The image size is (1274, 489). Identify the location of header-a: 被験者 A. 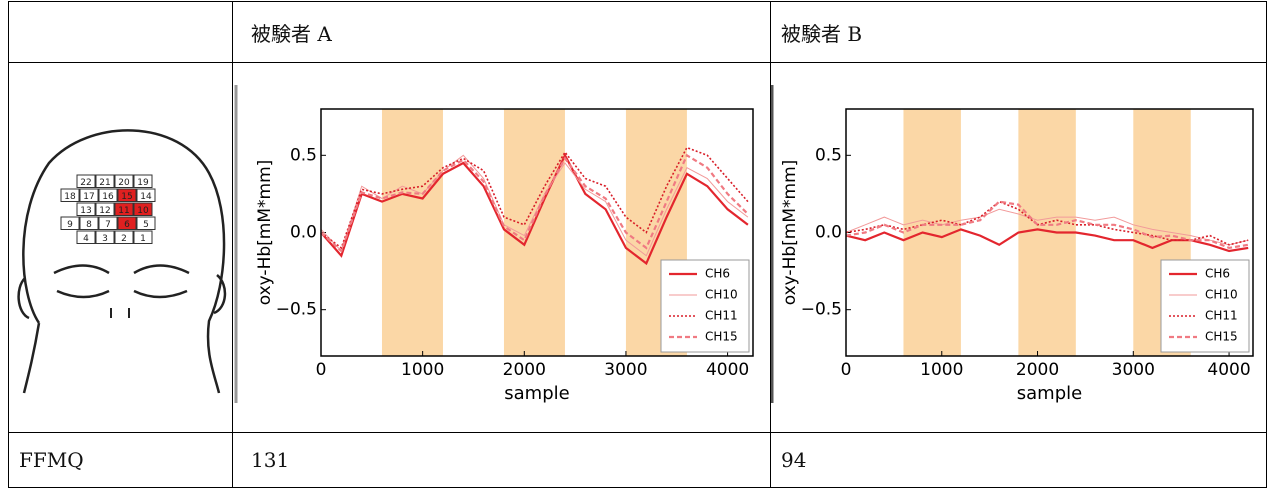
(291, 34).